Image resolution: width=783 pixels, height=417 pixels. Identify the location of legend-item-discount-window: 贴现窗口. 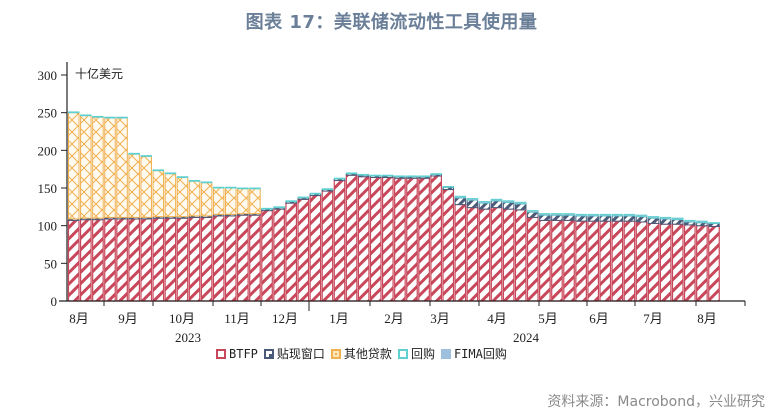
(294, 353).